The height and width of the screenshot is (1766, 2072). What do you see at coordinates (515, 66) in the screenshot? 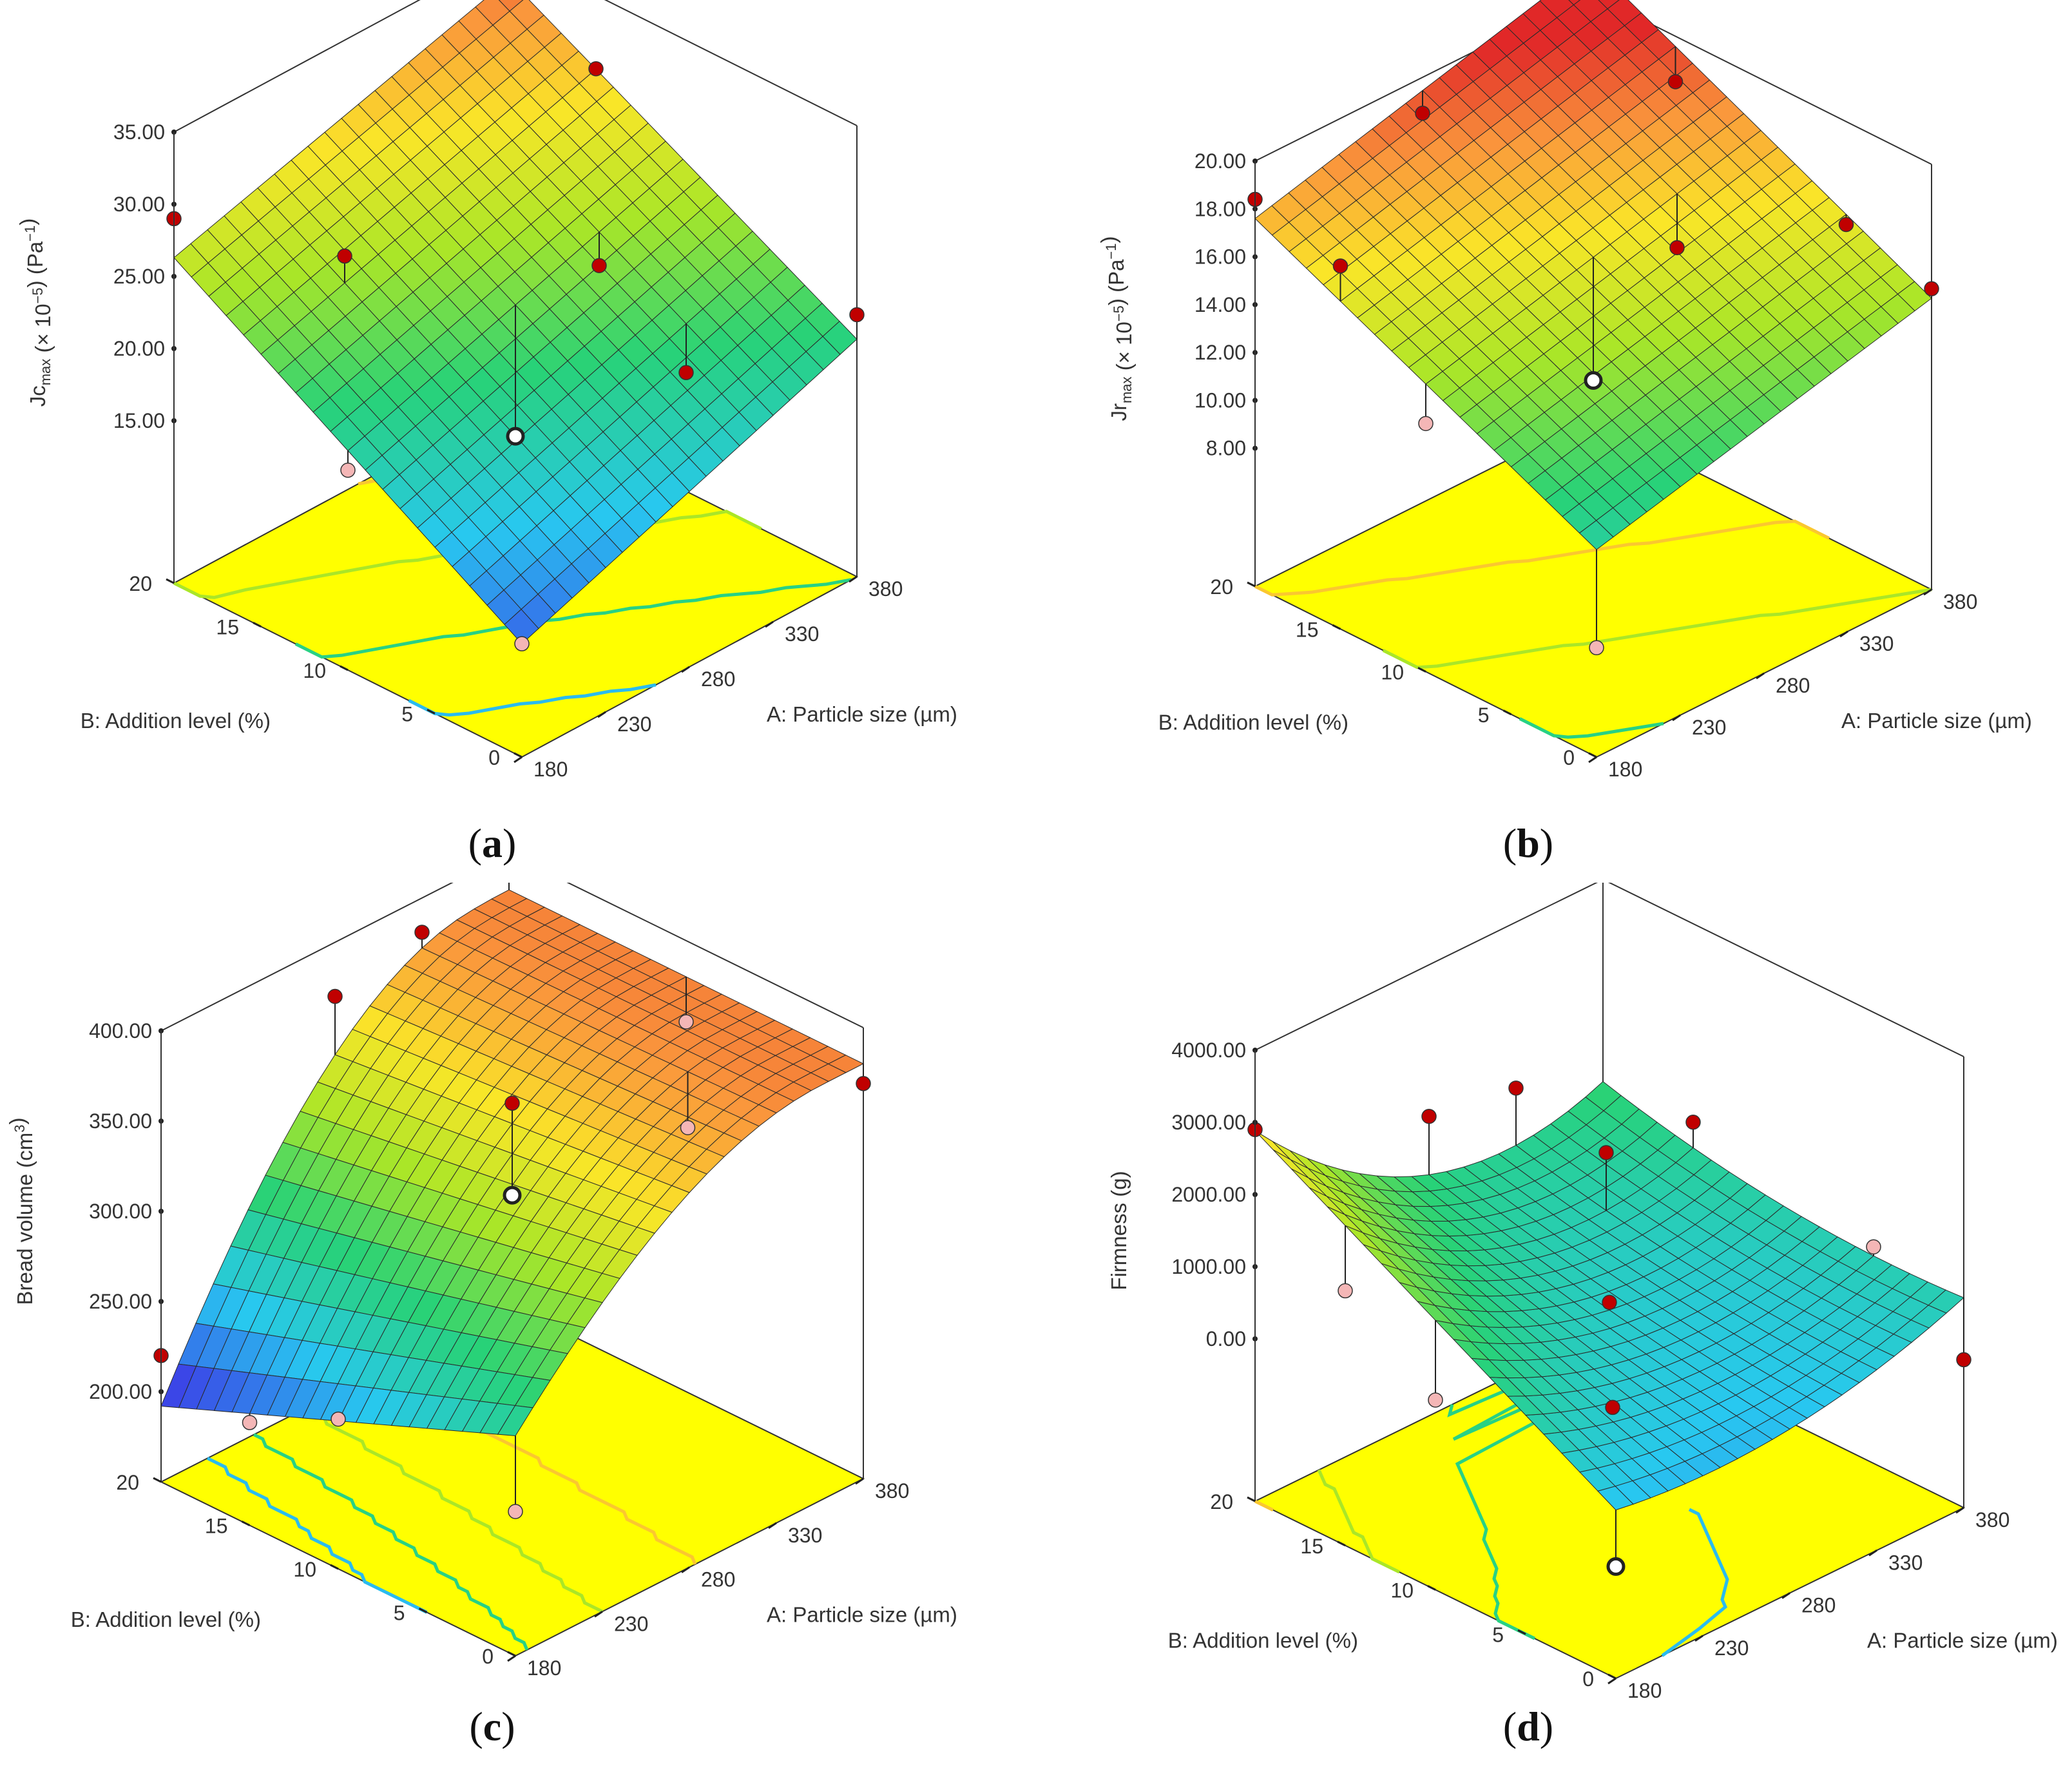
I see `box-top-edge` at bounding box center [515, 66].